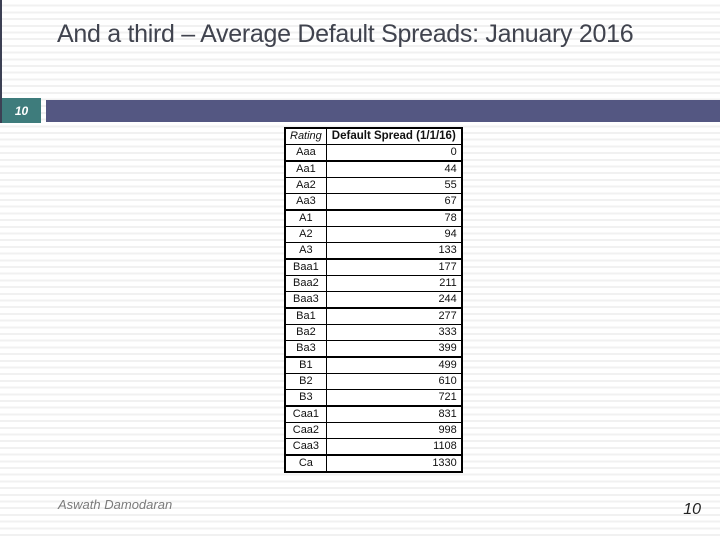 Image resolution: width=720 pixels, height=540 pixels. I want to click on table-row: Caa2 998, so click(373, 430).